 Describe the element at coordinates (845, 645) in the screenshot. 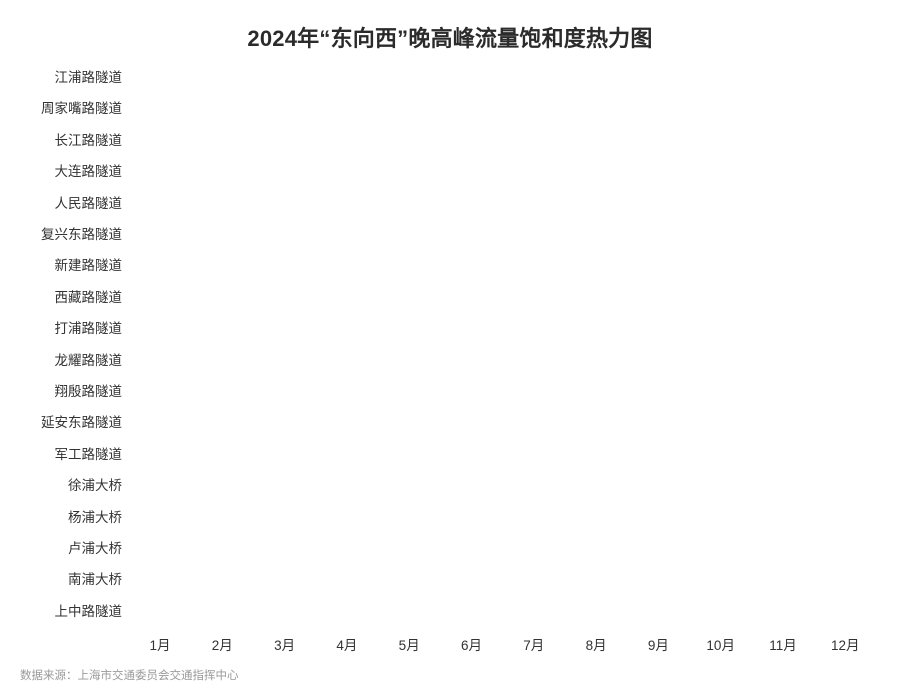

I see `x-tick-label: 12月` at that location.